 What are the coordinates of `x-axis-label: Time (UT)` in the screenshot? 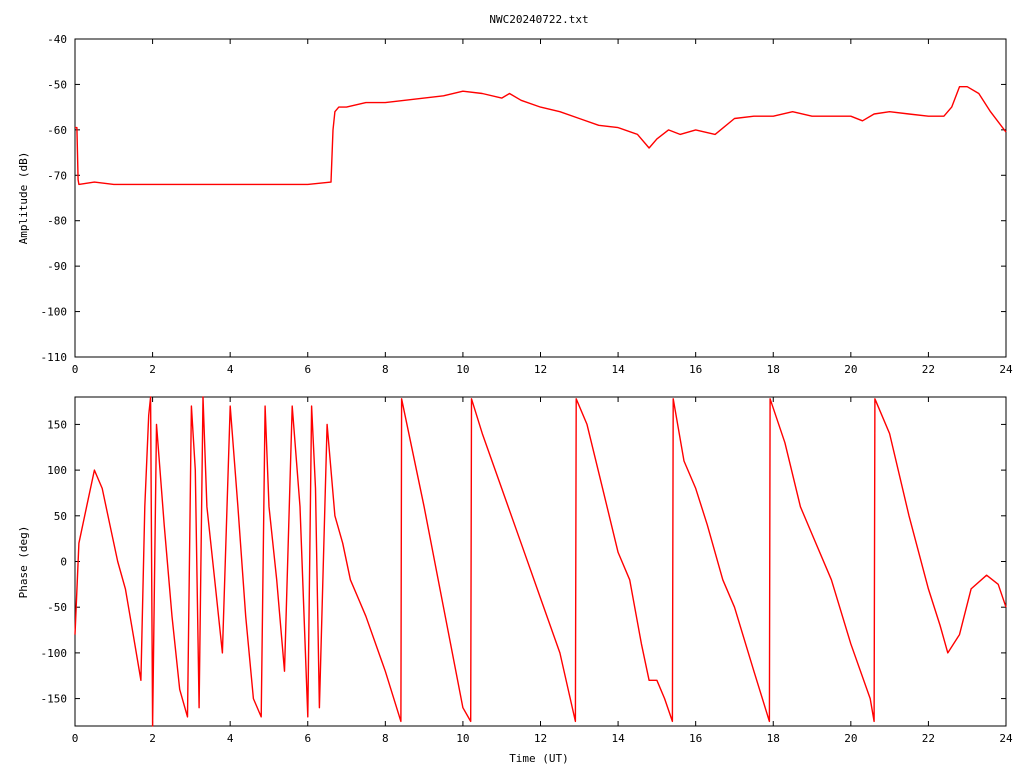 It's located at (539, 758).